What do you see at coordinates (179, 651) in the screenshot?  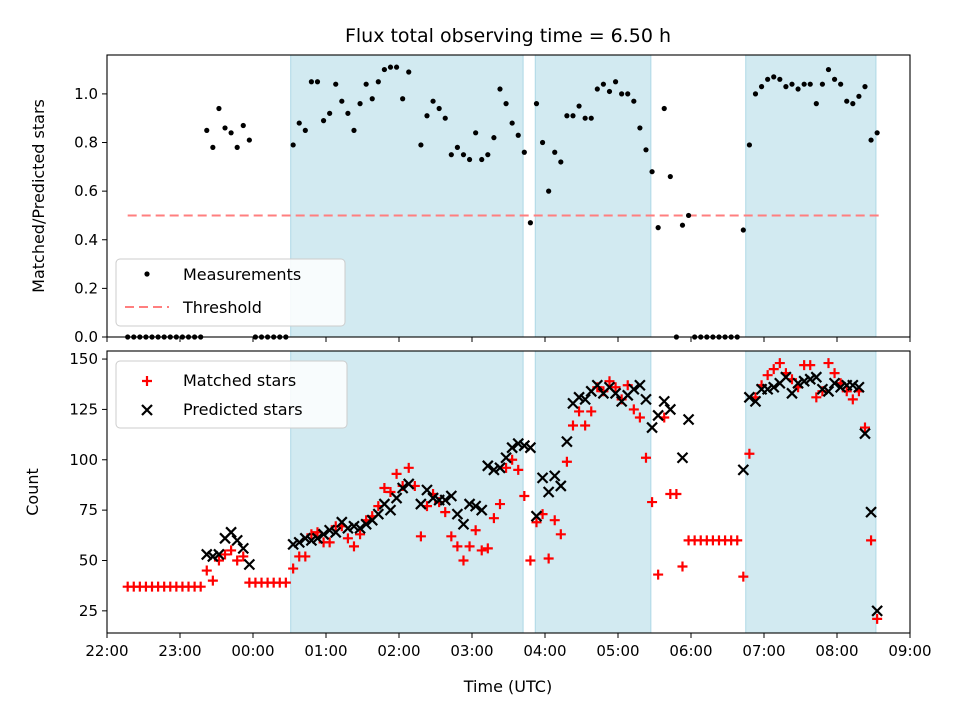 I see `x-tick-label: 23:00` at bounding box center [179, 651].